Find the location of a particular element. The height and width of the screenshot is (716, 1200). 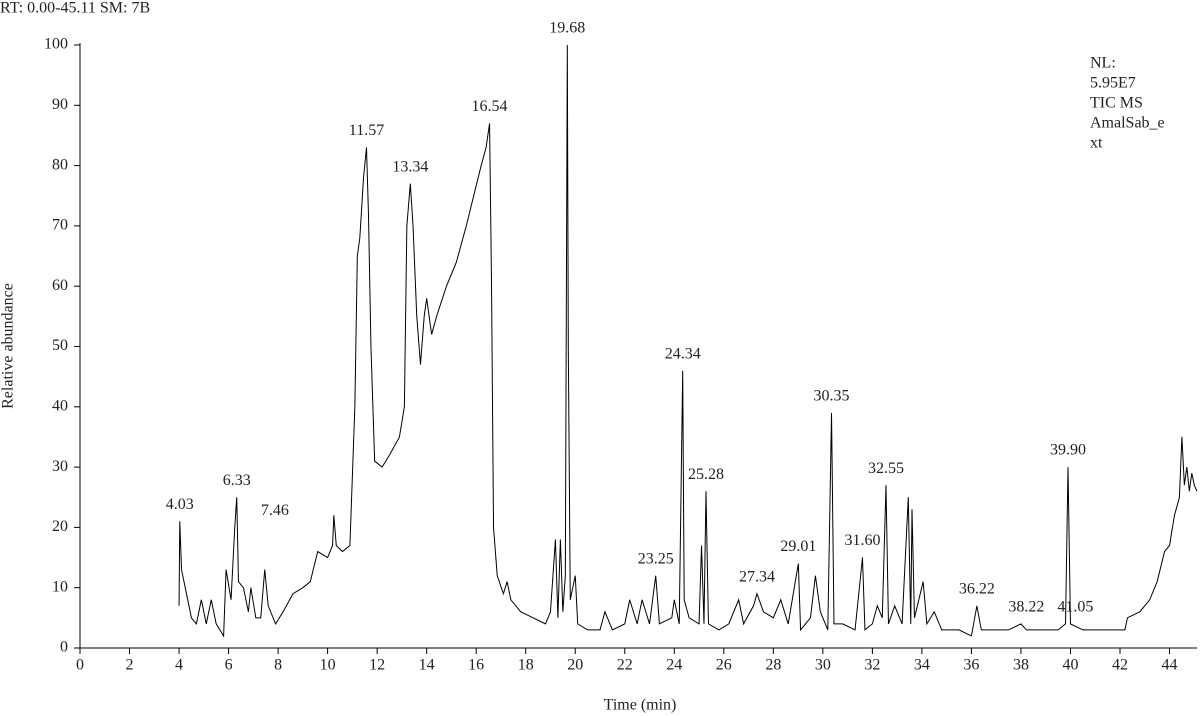

x-tick-label: 10 is located at coordinates (328, 665).